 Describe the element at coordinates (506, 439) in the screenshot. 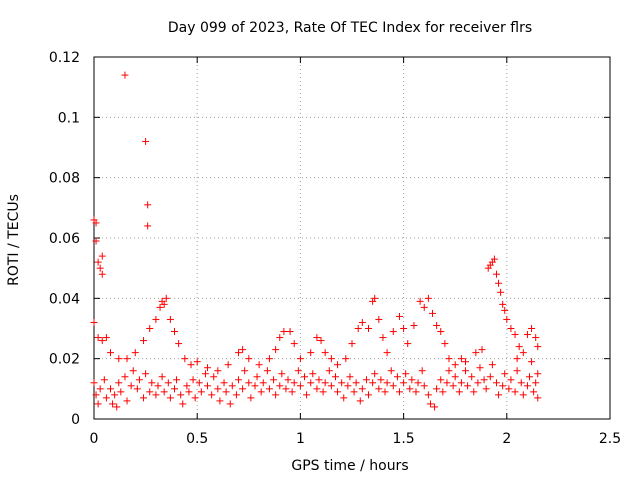

I see `x-tick-label: 2` at that location.